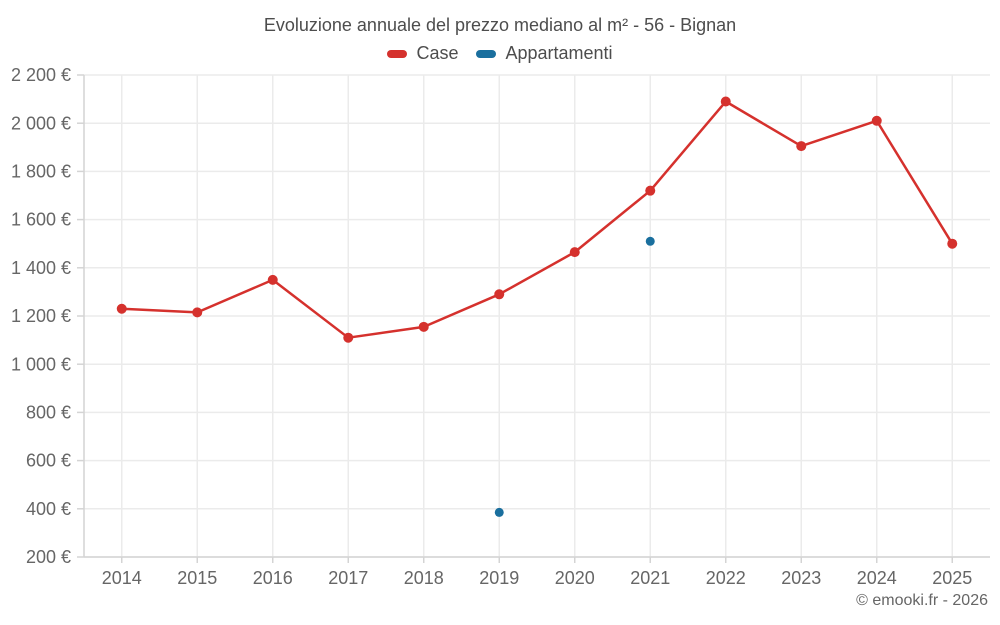  I want to click on x-axis-tick-label: 2015, so click(197, 578).